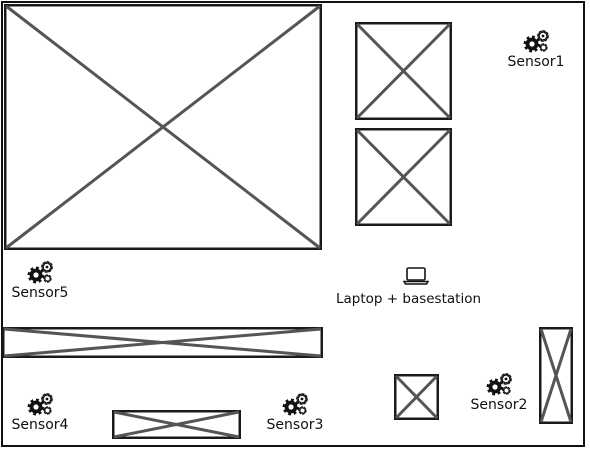 The image size is (590, 452). Describe the element at coordinates (40, 293) in the screenshot. I see `sensor-label: Sensor5` at that location.